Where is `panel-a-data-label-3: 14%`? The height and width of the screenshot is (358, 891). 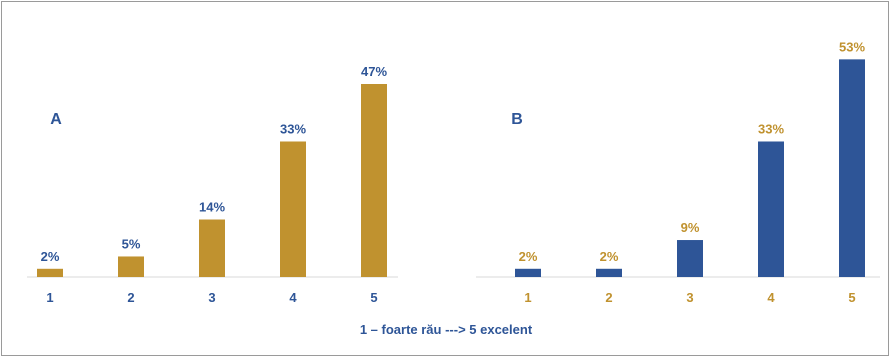 panel-a-data-label-3: 14% is located at coordinates (212, 207).